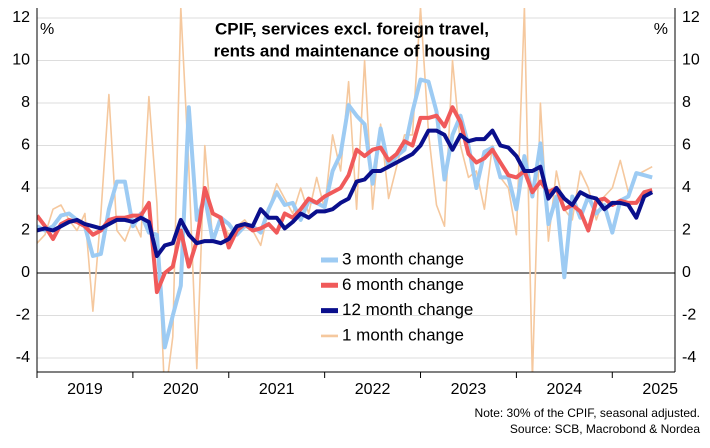 The image size is (710, 448). What do you see at coordinates (605, 429) in the screenshot?
I see `source: Source: SCB, Macrobond & Nordea` at bounding box center [605, 429].